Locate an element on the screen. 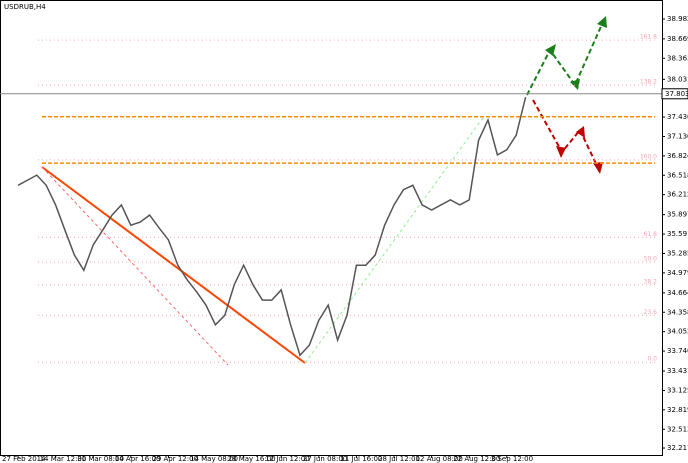 The height and width of the screenshot is (463, 688). y-tick-label: 32.8190 is located at coordinates (677, 410).